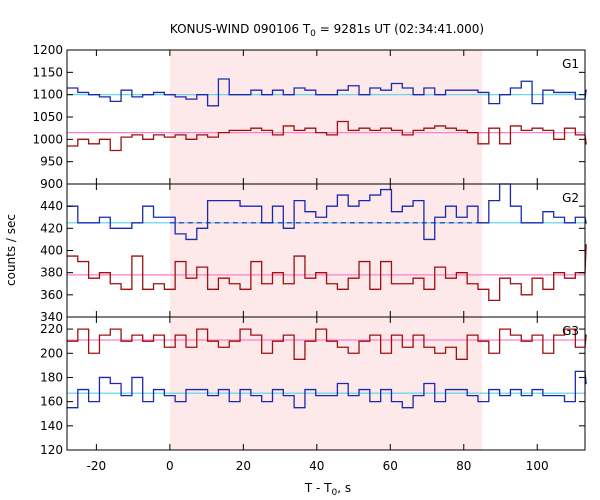 This screenshot has width=600, height=500. Describe the element at coordinates (51, 295) in the screenshot. I see `y-tick-label: 360` at that location.